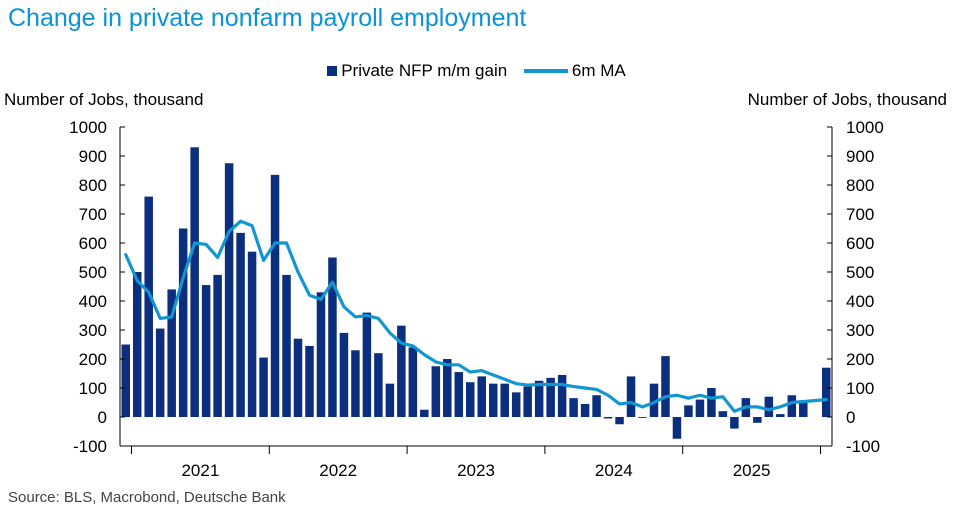  Describe the element at coordinates (88, 127) in the screenshot. I see `y-tick-label-left: 1000` at that location.